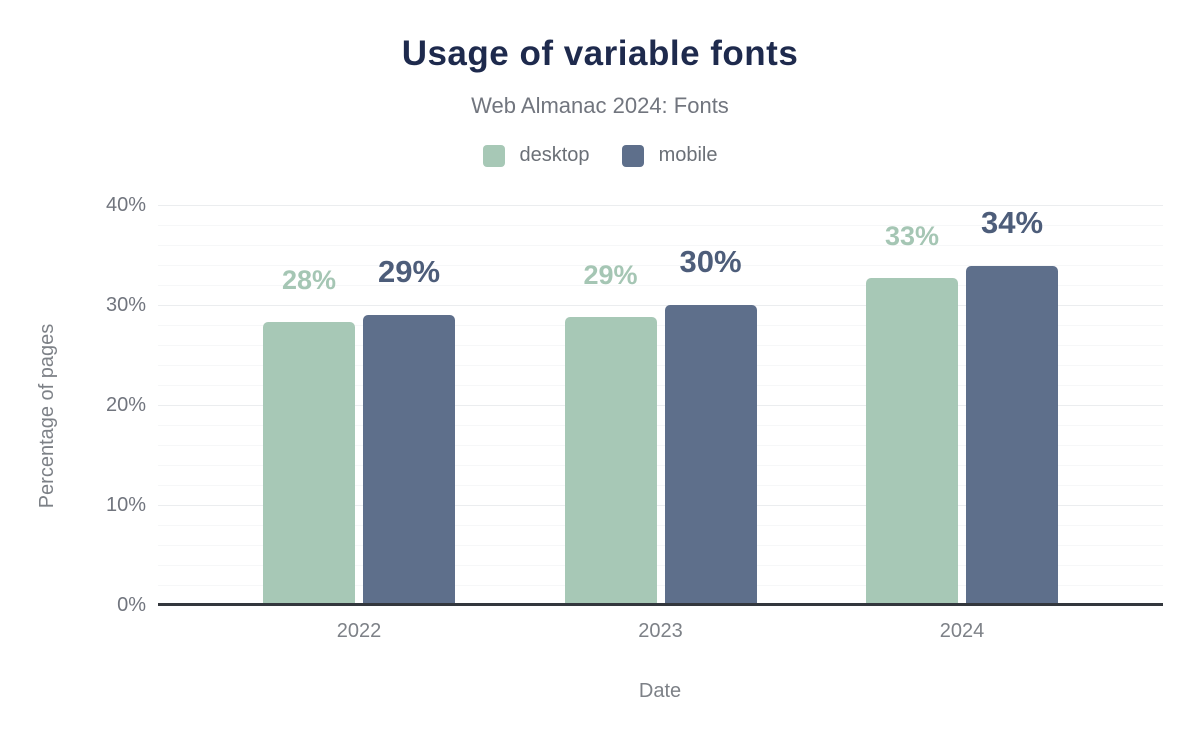  I want to click on x-tick-label: 2024, so click(962, 631).